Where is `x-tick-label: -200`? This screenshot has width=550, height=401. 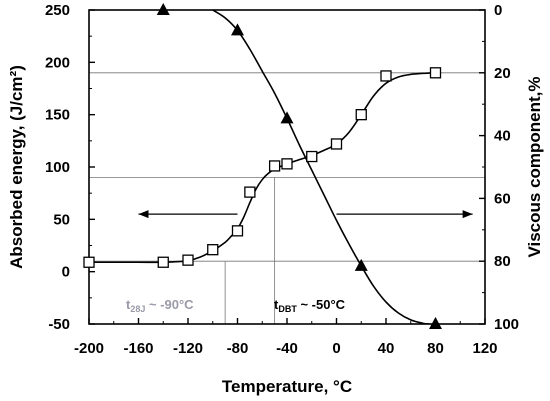 x-tick-label: -200 is located at coordinates (89, 348).